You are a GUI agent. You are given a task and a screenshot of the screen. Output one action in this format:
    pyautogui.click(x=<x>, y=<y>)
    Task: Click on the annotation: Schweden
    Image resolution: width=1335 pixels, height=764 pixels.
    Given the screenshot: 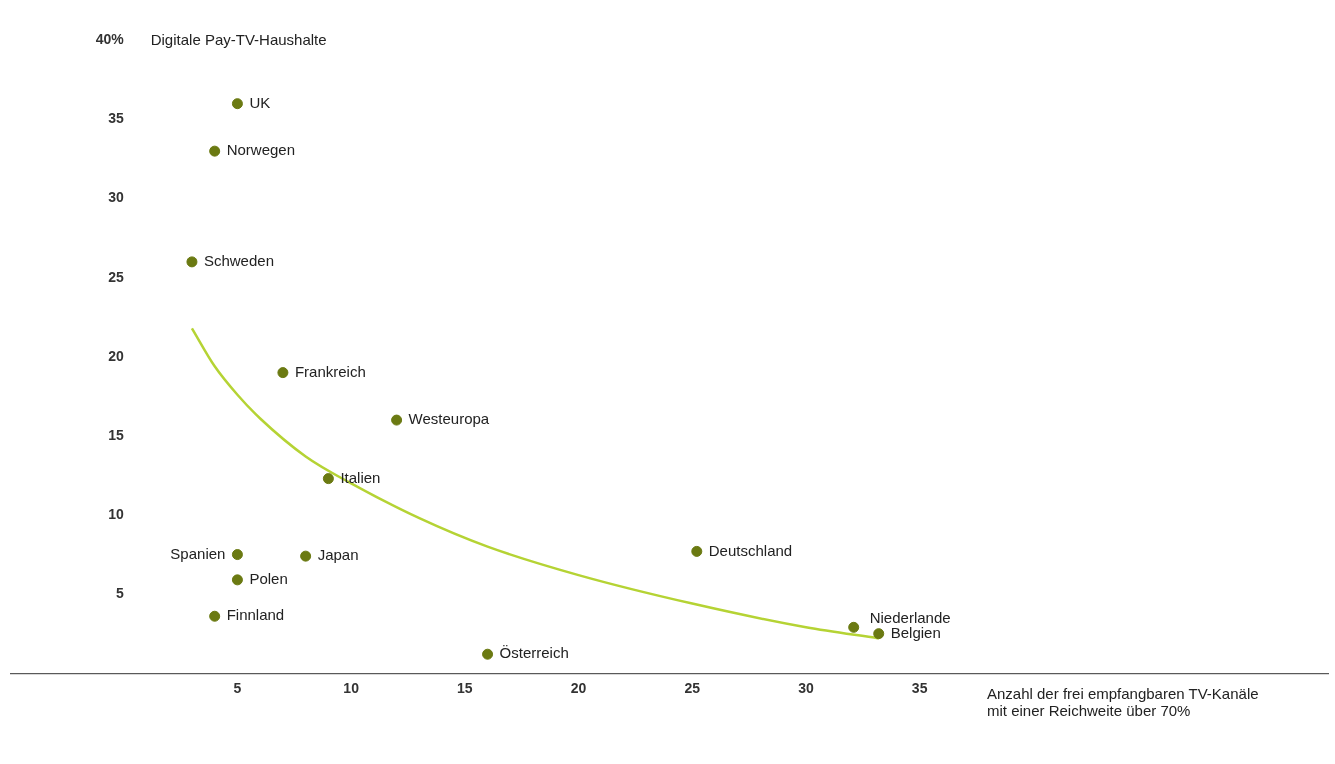 What is the action you would take?
    pyautogui.click(x=238, y=261)
    